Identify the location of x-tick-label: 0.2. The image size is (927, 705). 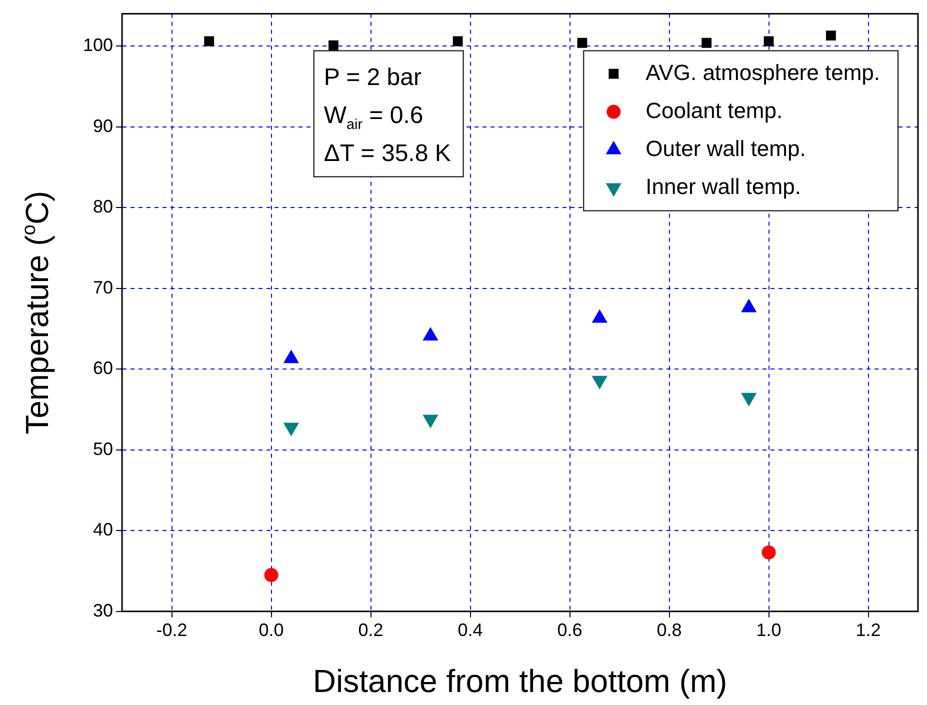
(371, 630).